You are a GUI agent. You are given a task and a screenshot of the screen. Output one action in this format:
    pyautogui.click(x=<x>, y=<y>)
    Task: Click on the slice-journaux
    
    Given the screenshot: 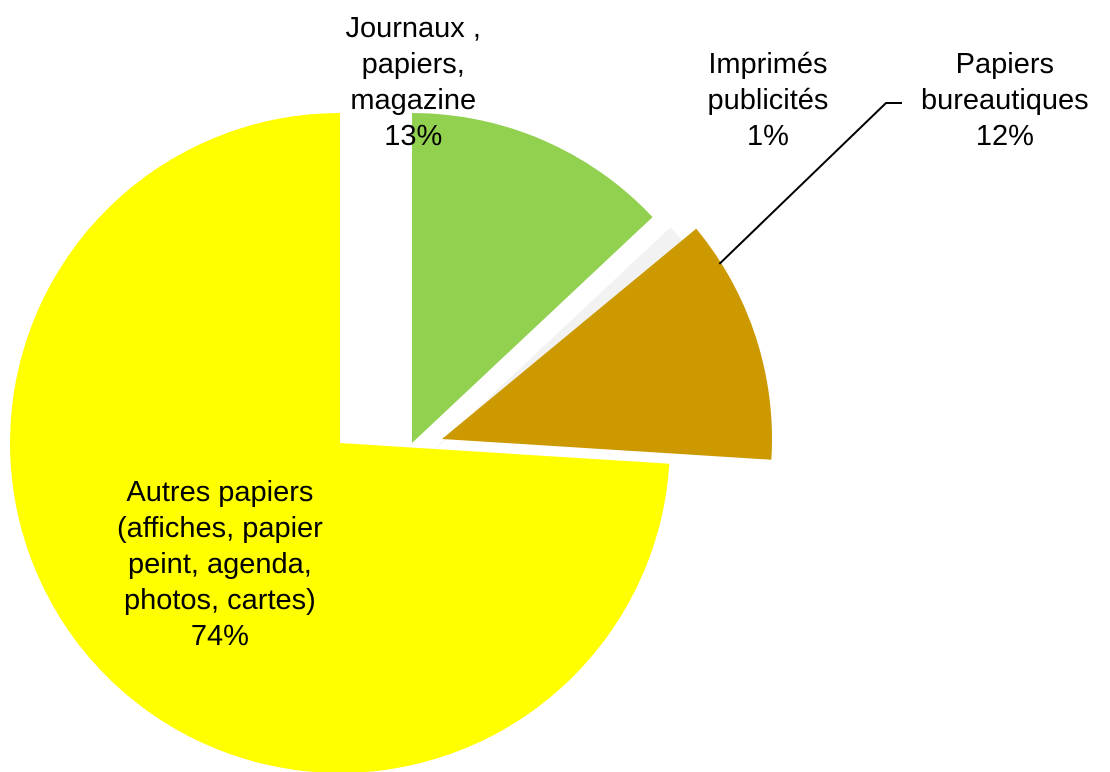 What is the action you would take?
    pyautogui.click(x=532, y=278)
    